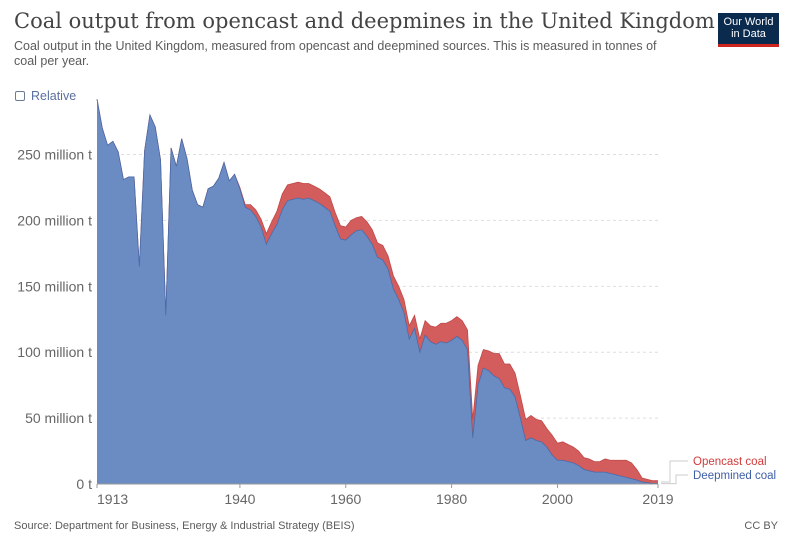 The width and height of the screenshot is (788, 536). Describe the element at coordinates (734, 476) in the screenshot. I see `legend-label-deepmined: Deepmined coal` at that location.